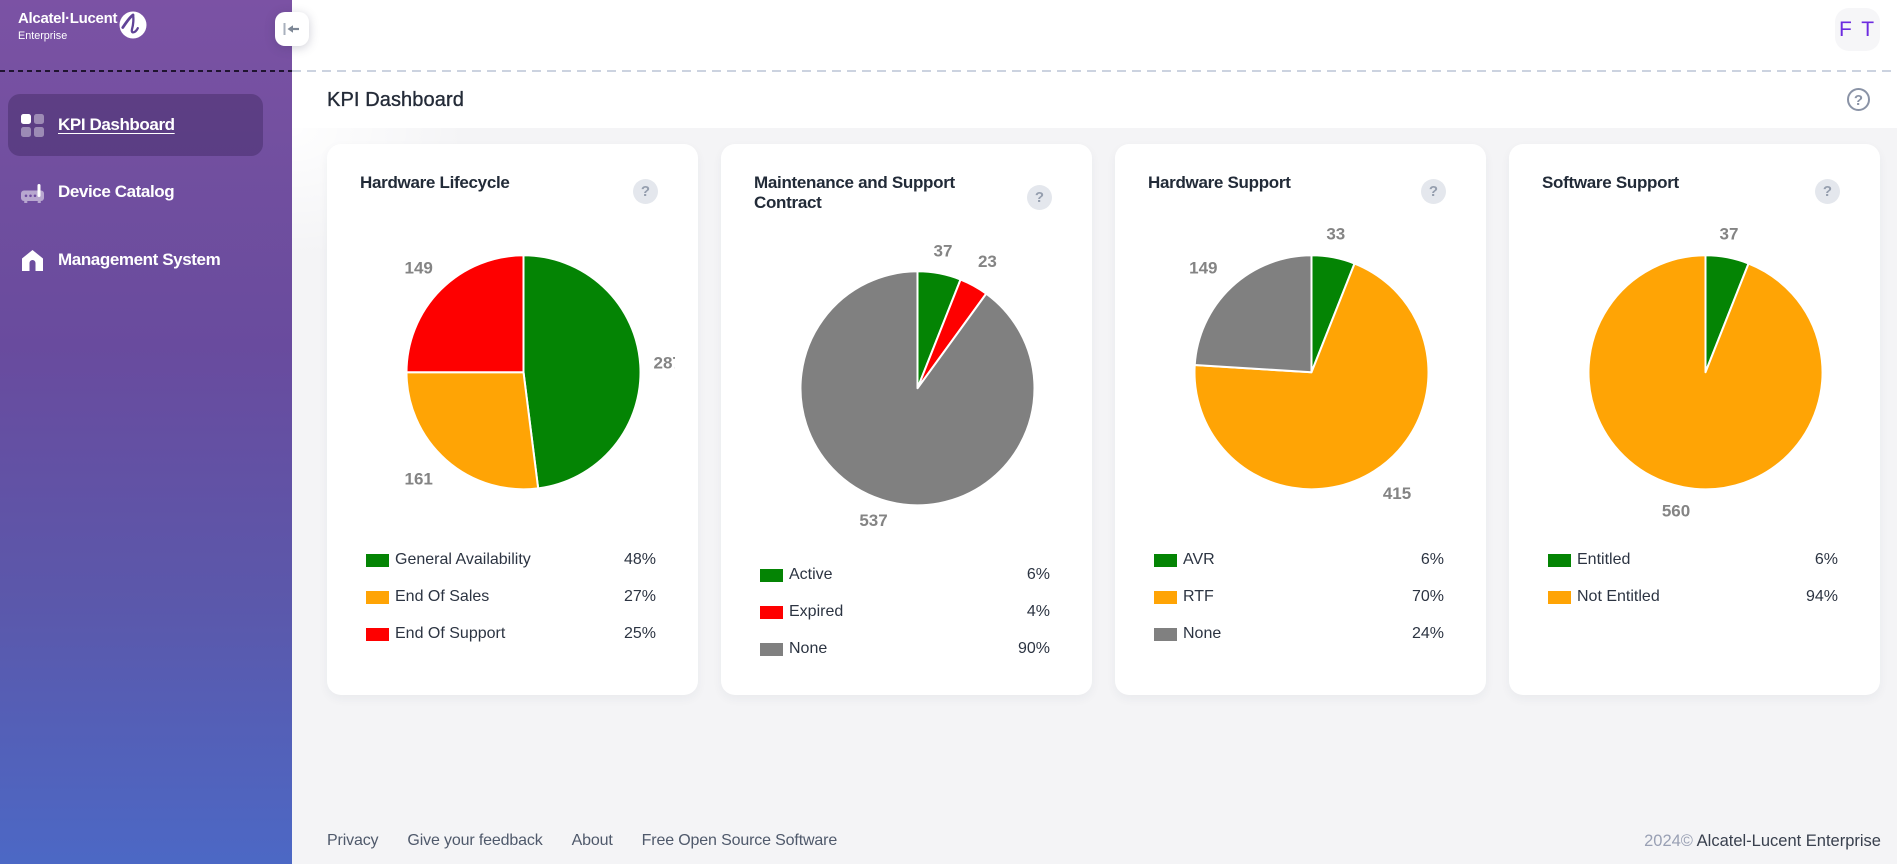 The width and height of the screenshot is (1897, 864). What do you see at coordinates (987, 261) in the screenshot?
I see `svg-text: 23` at bounding box center [987, 261].